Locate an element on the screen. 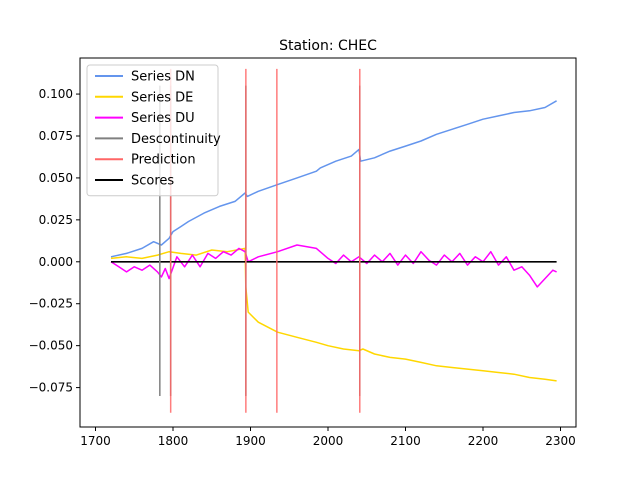  x-tick-label-2300: 2300 is located at coordinates (560, 441).